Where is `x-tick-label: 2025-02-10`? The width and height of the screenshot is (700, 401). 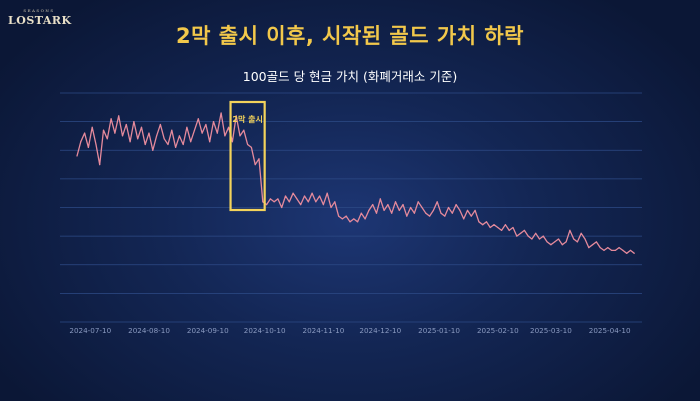
x-tick-label: 2025-02-10 is located at coordinates (498, 330).